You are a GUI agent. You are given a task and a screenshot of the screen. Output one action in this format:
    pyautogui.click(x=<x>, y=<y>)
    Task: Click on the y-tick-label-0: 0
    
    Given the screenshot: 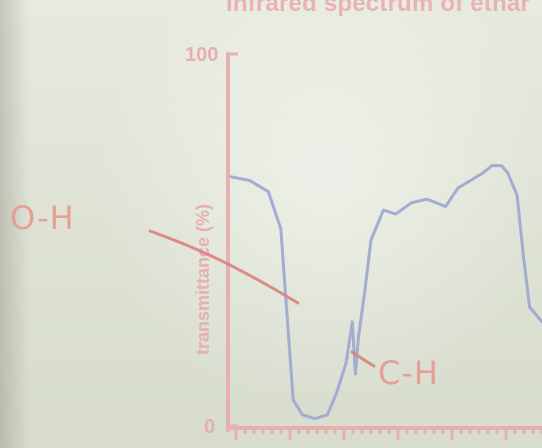 What is the action you would take?
    pyautogui.click(x=209, y=427)
    